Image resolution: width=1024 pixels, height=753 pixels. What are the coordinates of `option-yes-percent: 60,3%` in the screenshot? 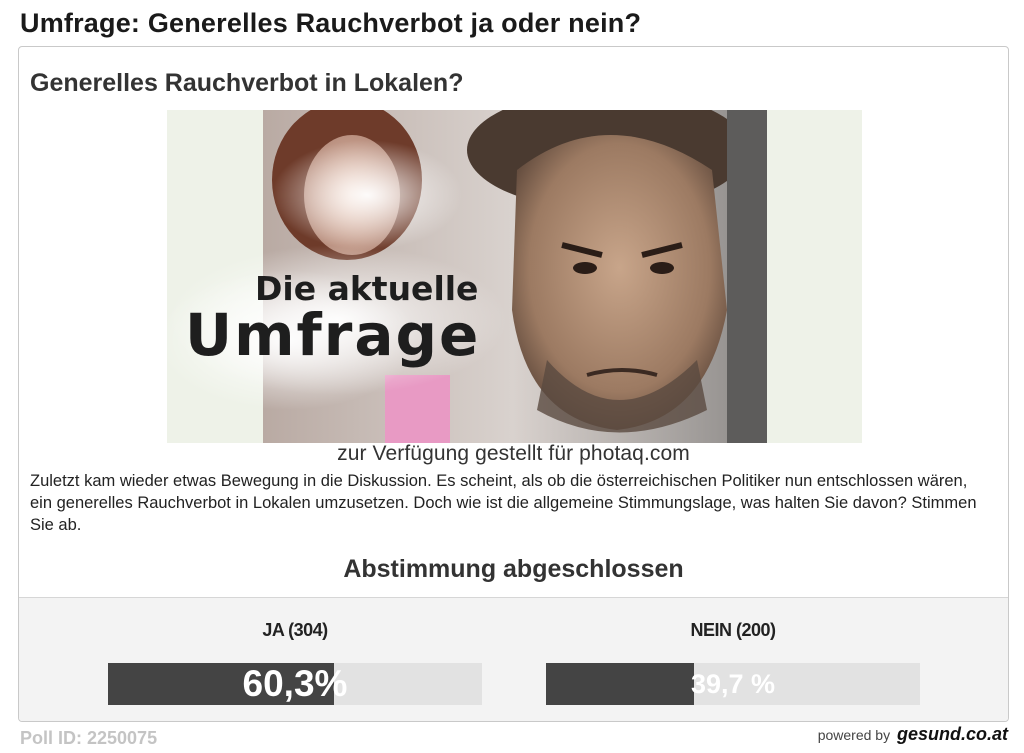 It's located at (295, 683).